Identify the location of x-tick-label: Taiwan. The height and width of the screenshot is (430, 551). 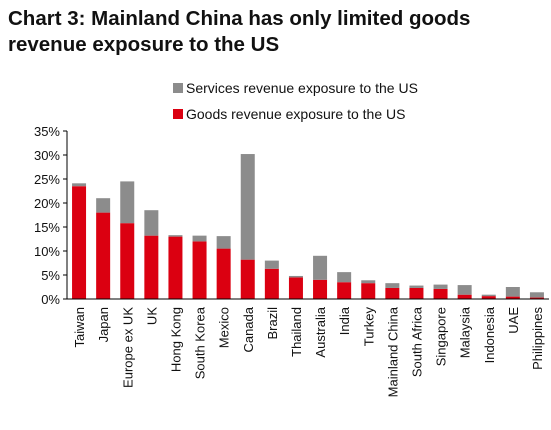
(79, 327).